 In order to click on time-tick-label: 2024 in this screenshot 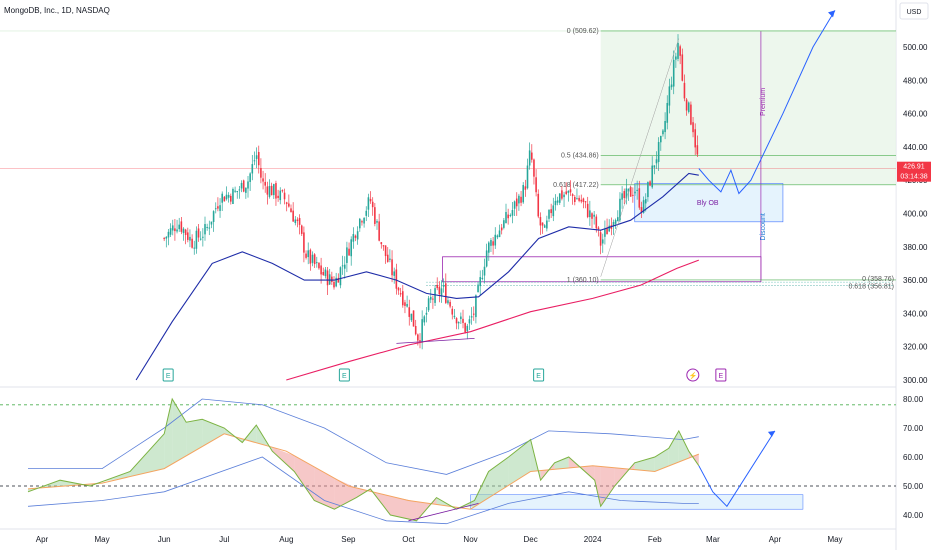, I will do `click(593, 539)`.